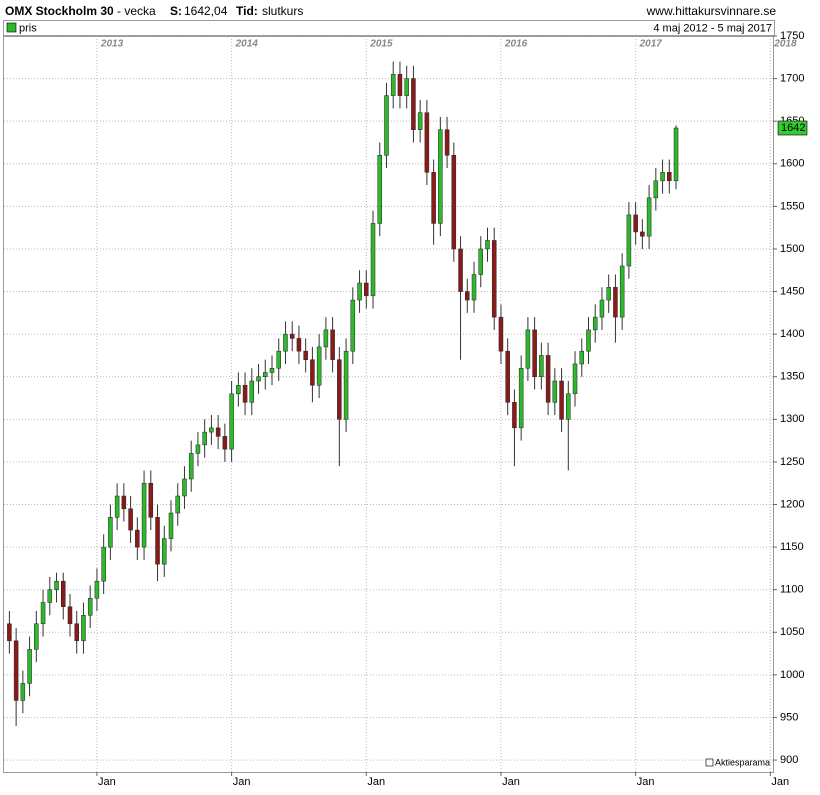 The width and height of the screenshot is (820, 795). I want to click on credit: Aktiesparama, so click(742, 762).